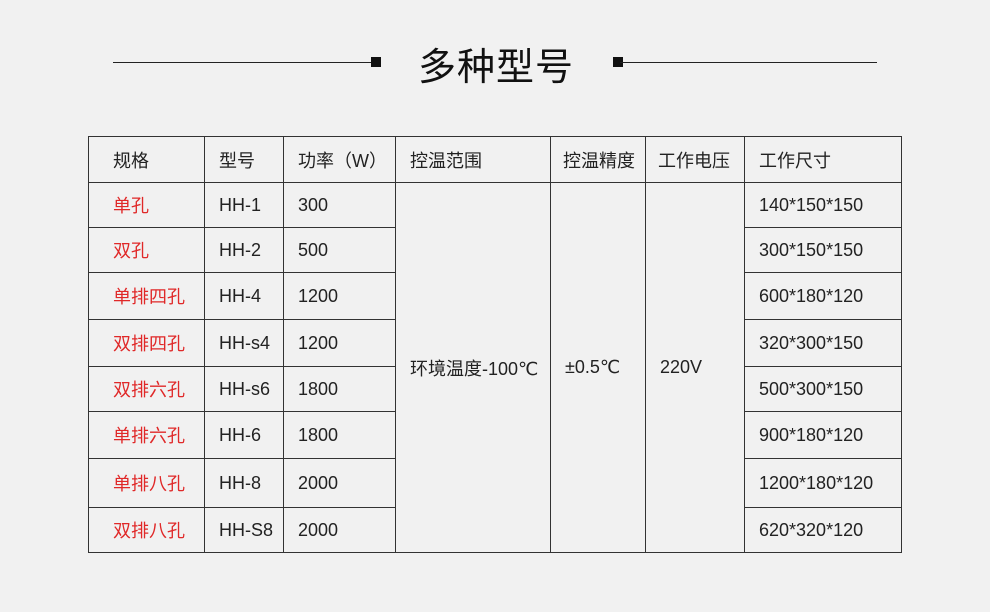 The height and width of the screenshot is (612, 990). What do you see at coordinates (146, 435) in the screenshot?
I see `cell-spec: 单排六孔` at bounding box center [146, 435].